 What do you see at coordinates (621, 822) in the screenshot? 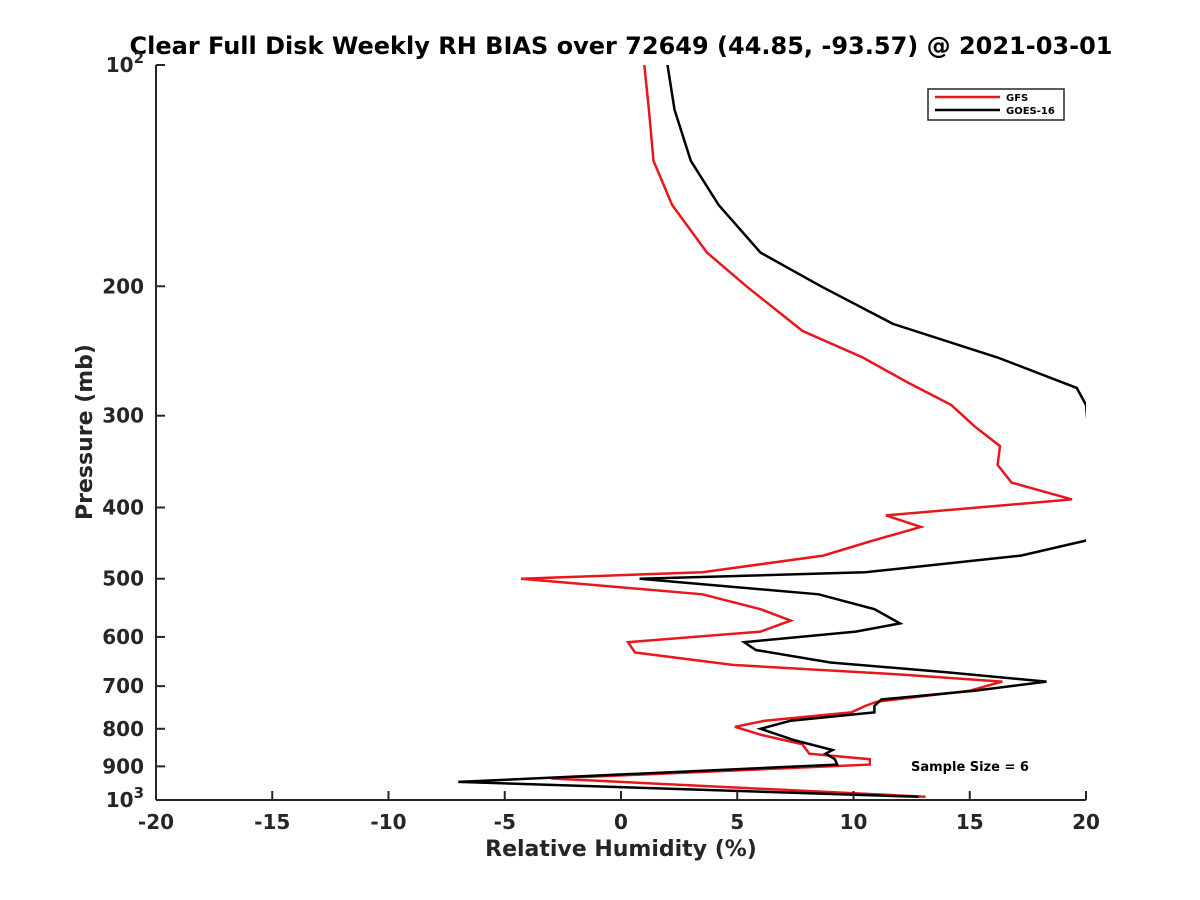
I see `x-tick-label: 0` at bounding box center [621, 822].